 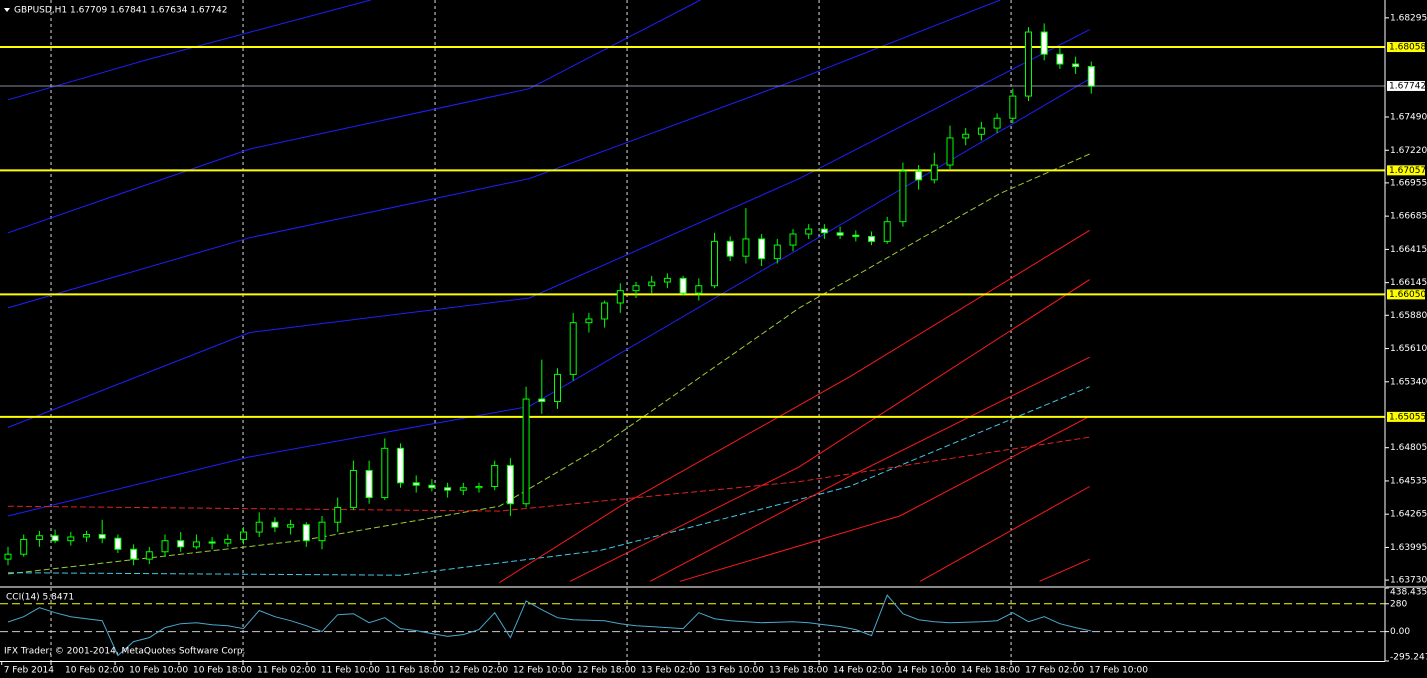 What do you see at coordinates (286, 671) in the screenshot?
I see `x-tick-label: 11 Feb 02:00` at bounding box center [286, 671].